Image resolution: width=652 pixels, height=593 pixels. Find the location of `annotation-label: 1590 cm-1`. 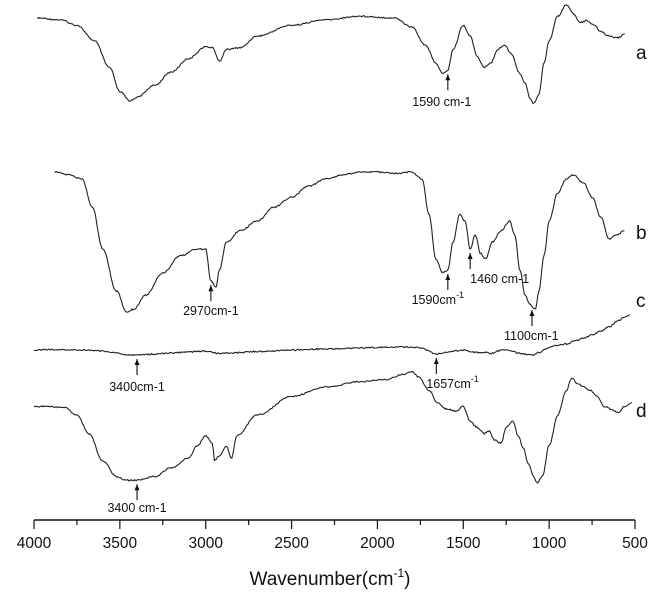

annotation-label: 1590 cm-1 is located at coordinates (441, 102).